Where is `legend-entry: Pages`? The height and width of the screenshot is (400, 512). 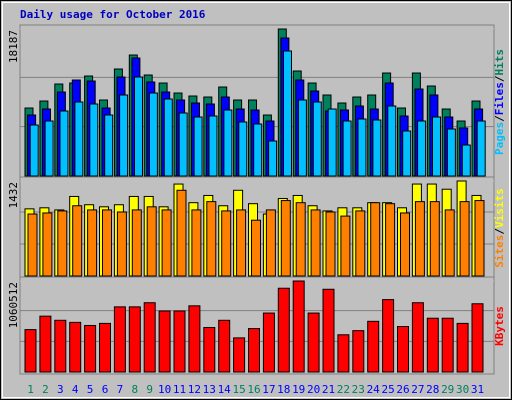 legend-entry: Pages is located at coordinates (499, 138).